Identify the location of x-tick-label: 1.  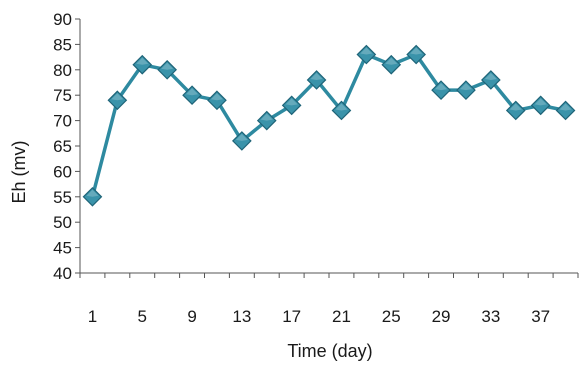
(92, 316).